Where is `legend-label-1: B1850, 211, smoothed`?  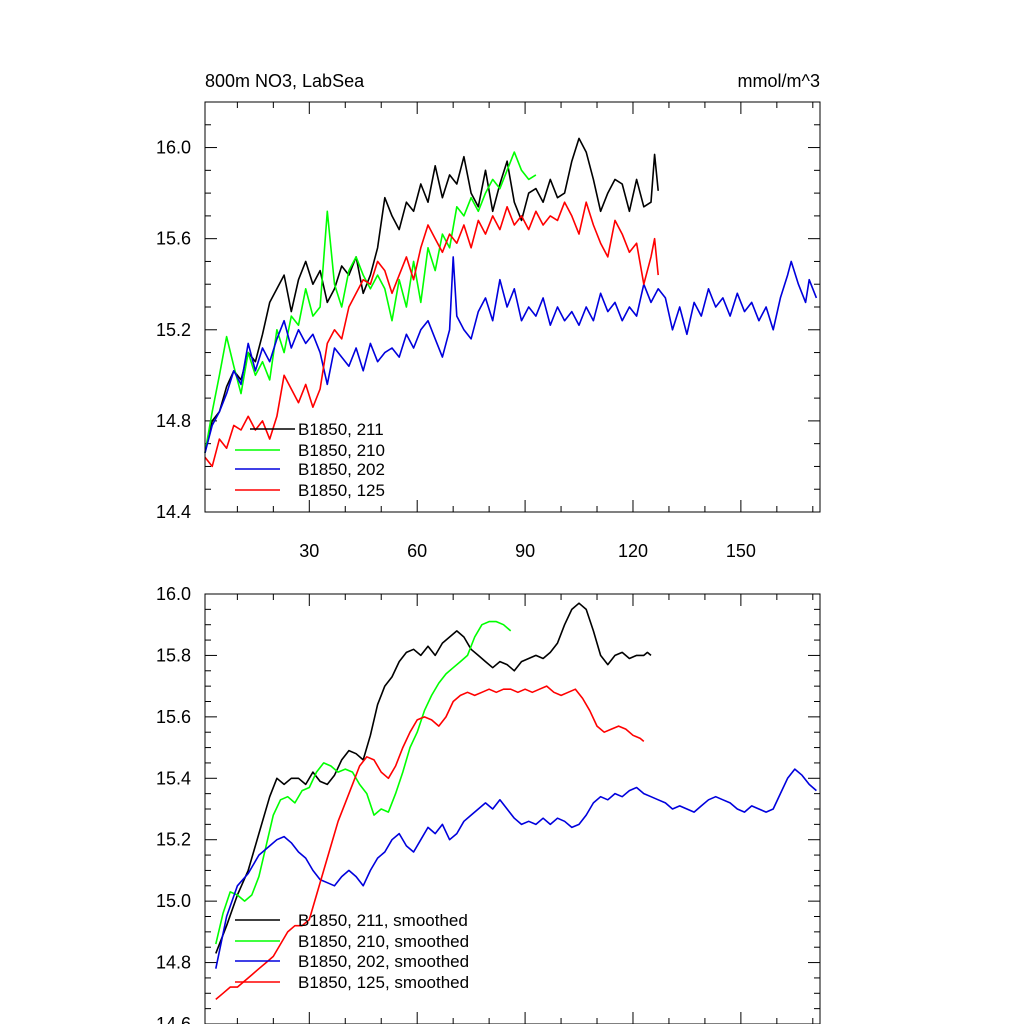
legend-label-1: B1850, 211, smoothed is located at coordinates (383, 920).